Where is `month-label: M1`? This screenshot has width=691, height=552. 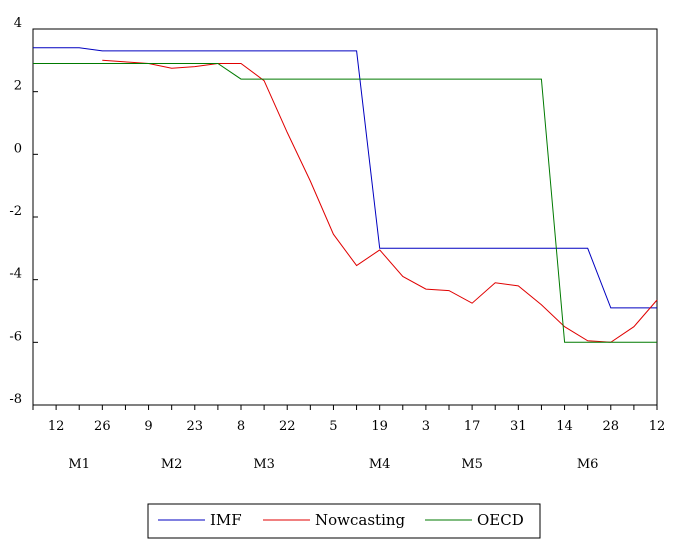
month-label: M1 is located at coordinates (79, 464).